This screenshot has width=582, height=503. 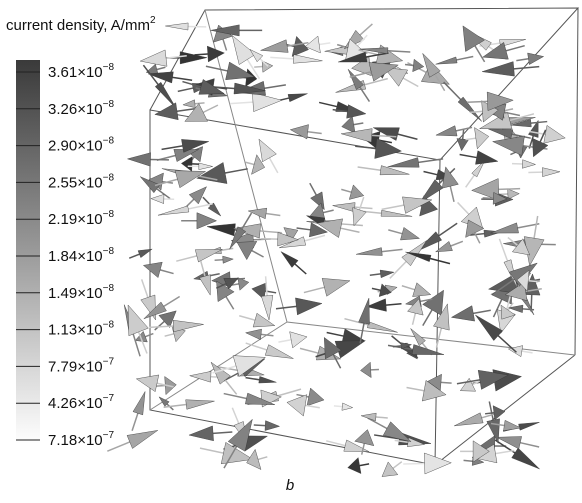 What do you see at coordinates (81, 329) in the screenshot?
I see `colorbar-label: 1.13×10⁻⁸` at bounding box center [81, 329].